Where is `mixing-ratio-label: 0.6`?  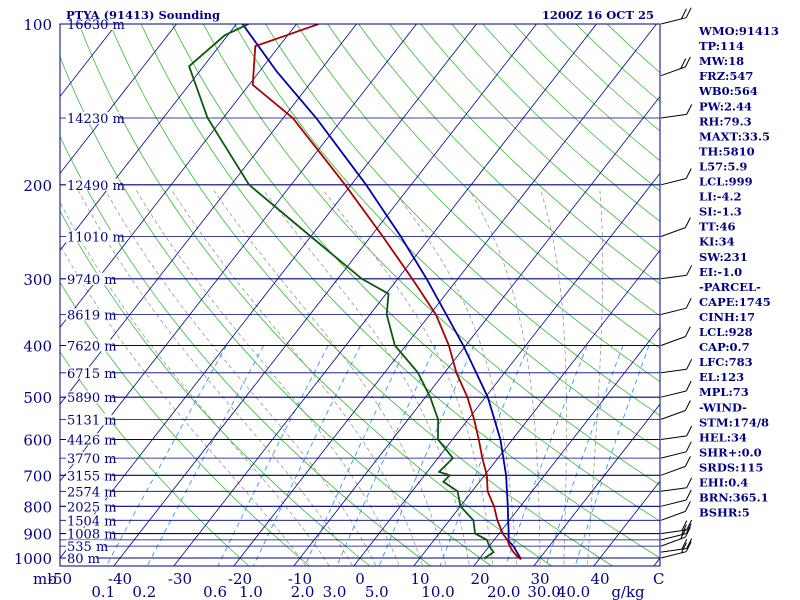
mixing-ratio-label: 0.6 is located at coordinates (215, 591).